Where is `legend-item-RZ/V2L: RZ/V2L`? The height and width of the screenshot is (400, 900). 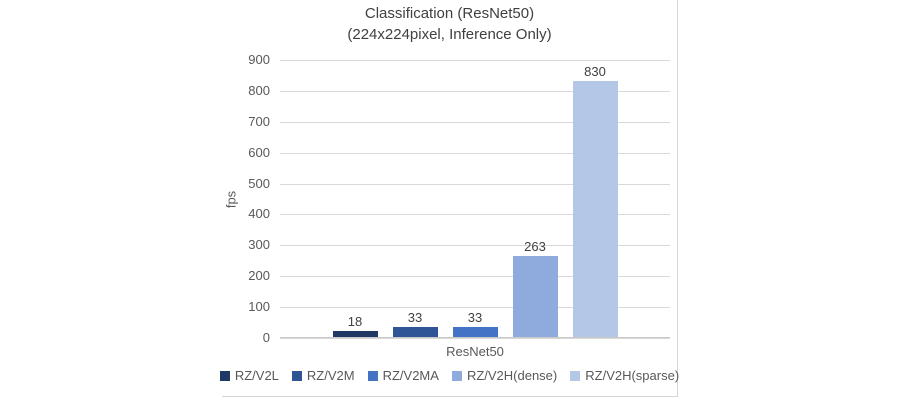
legend-item-RZ/V2L: RZ/V2L is located at coordinates (249, 375).